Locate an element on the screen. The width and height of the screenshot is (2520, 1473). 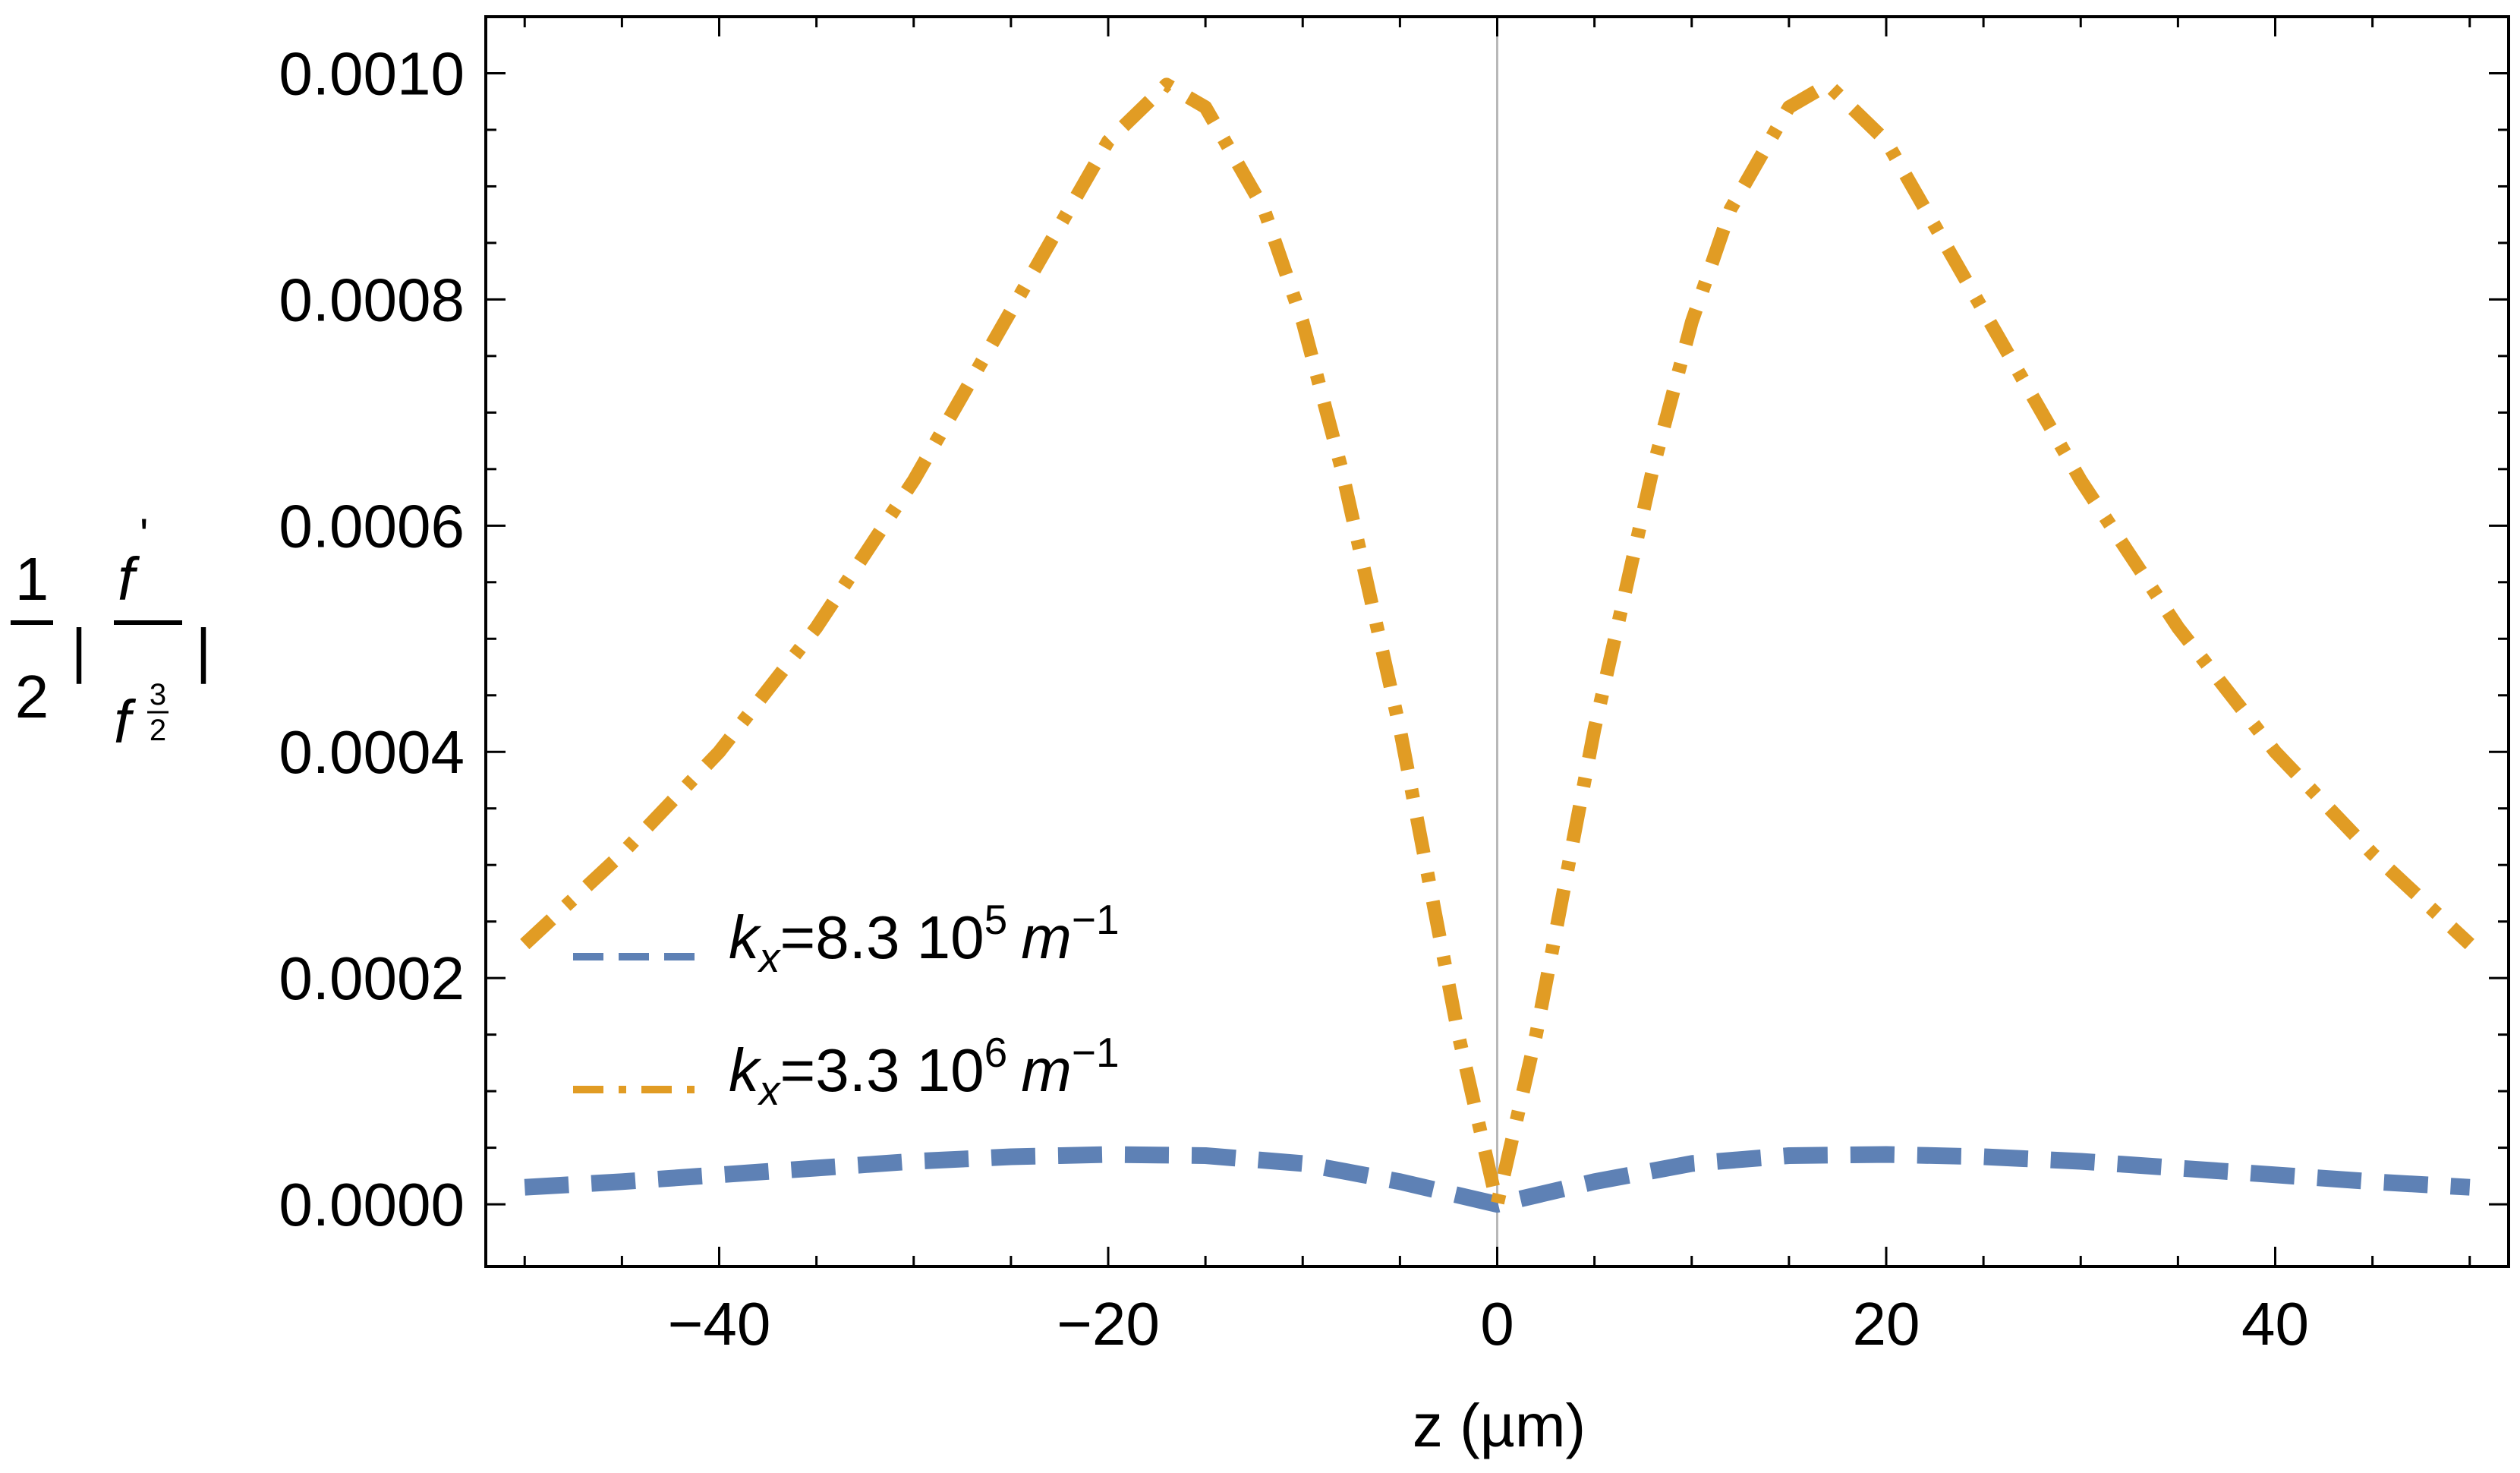
x-tick-label: 20 is located at coordinates (1886, 1324).